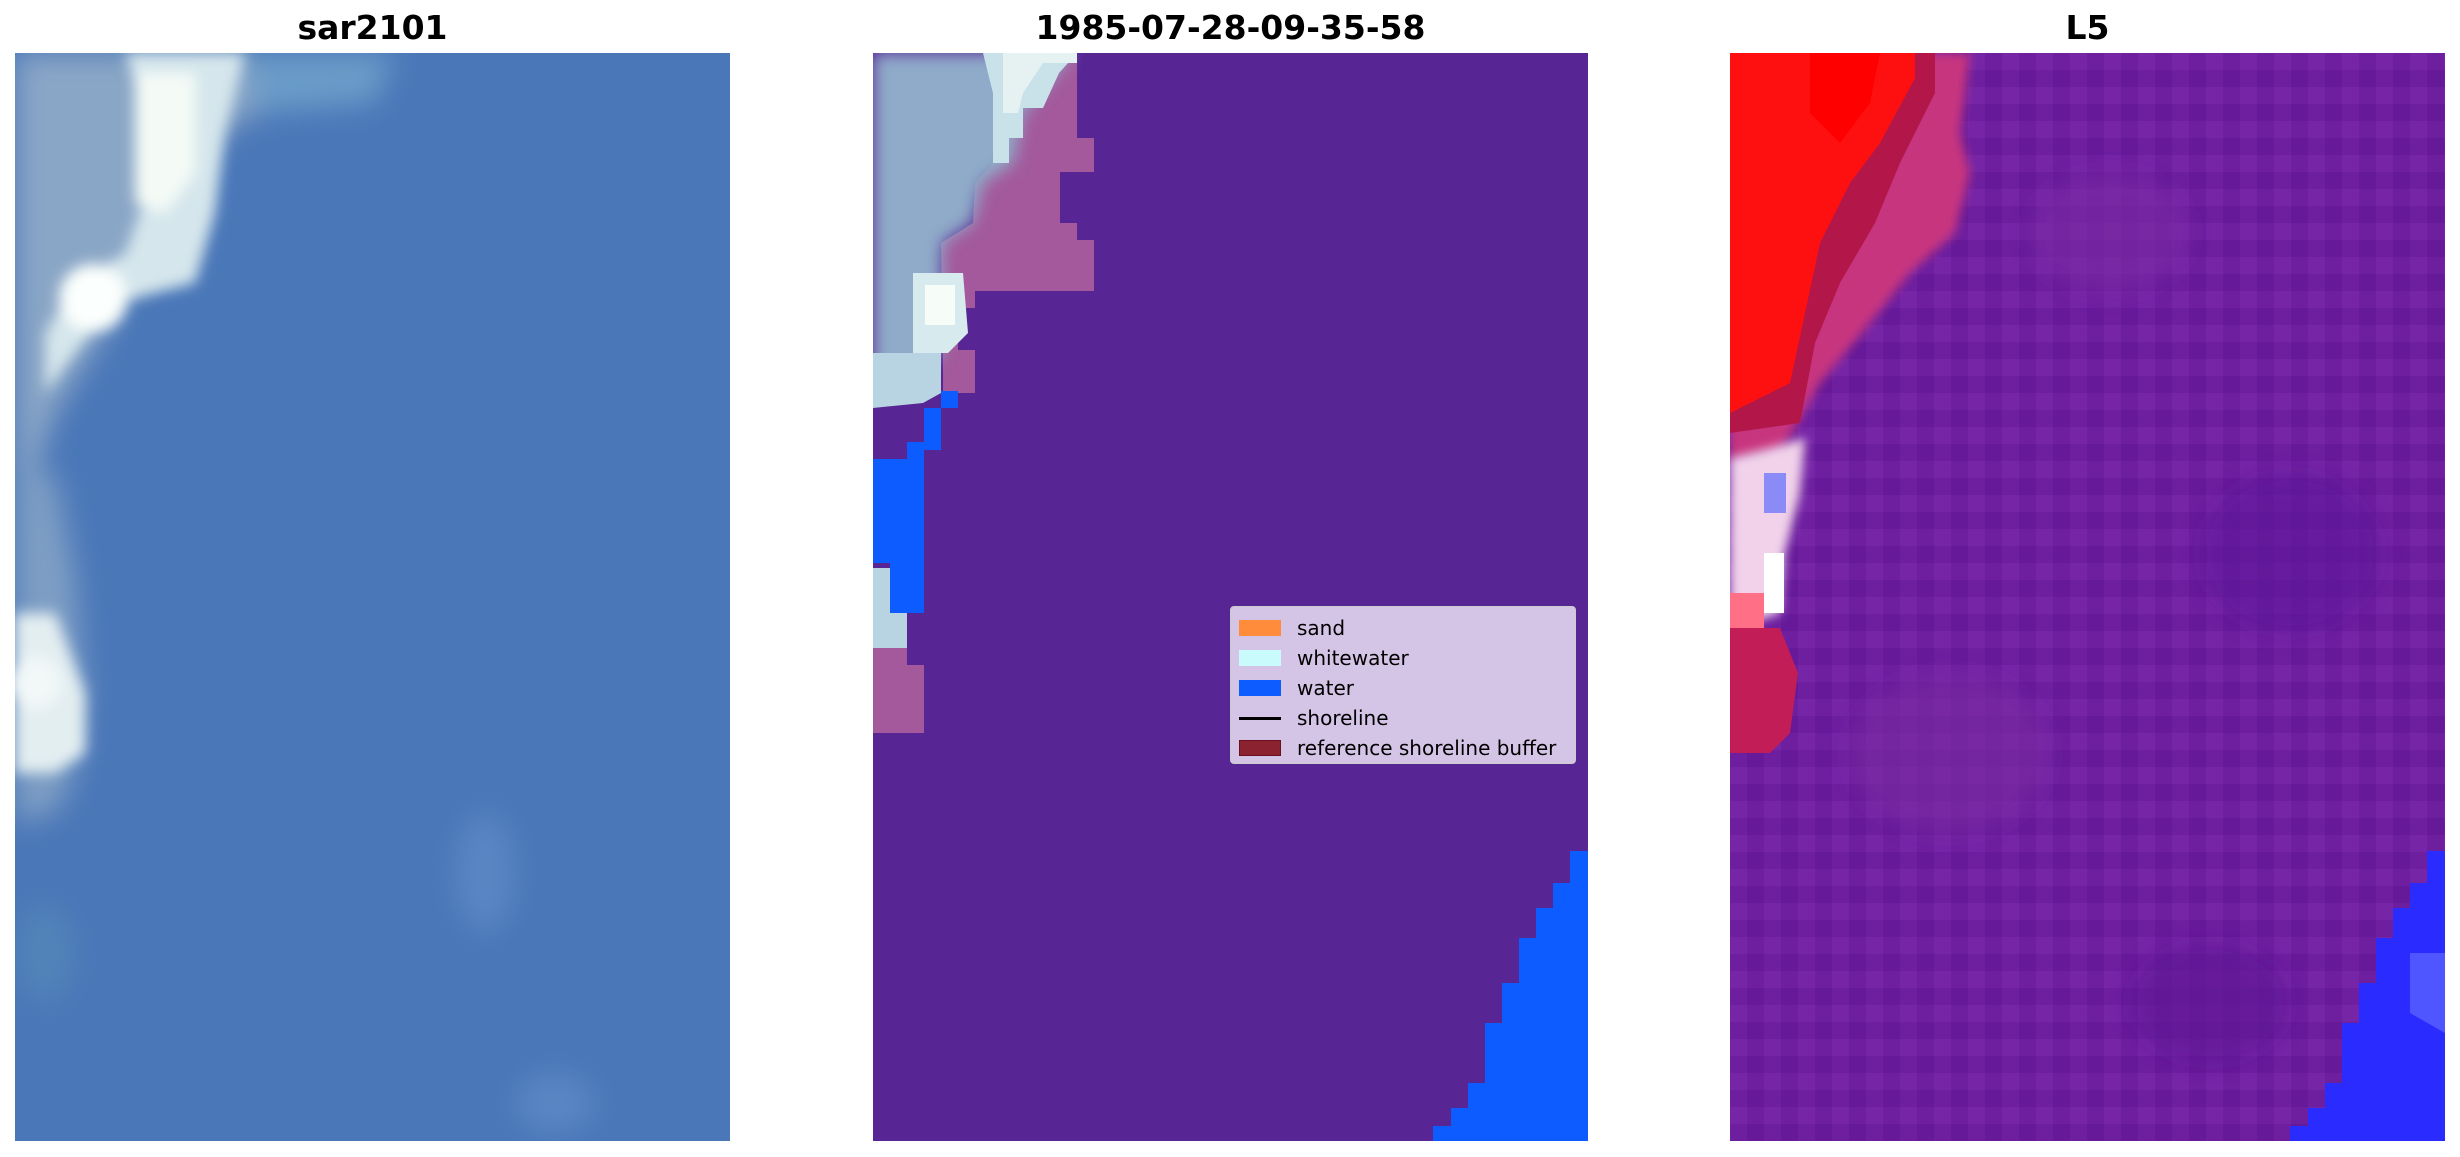  Describe the element at coordinates (2367, 996) in the screenshot. I see `blue-region-bottom-right` at that location.